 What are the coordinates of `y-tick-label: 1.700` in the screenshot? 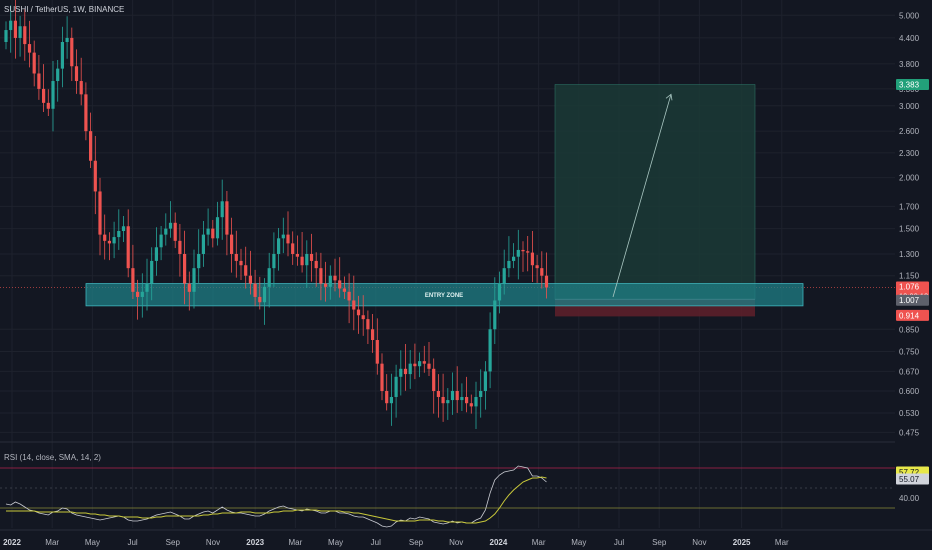 It's located at (909, 206).